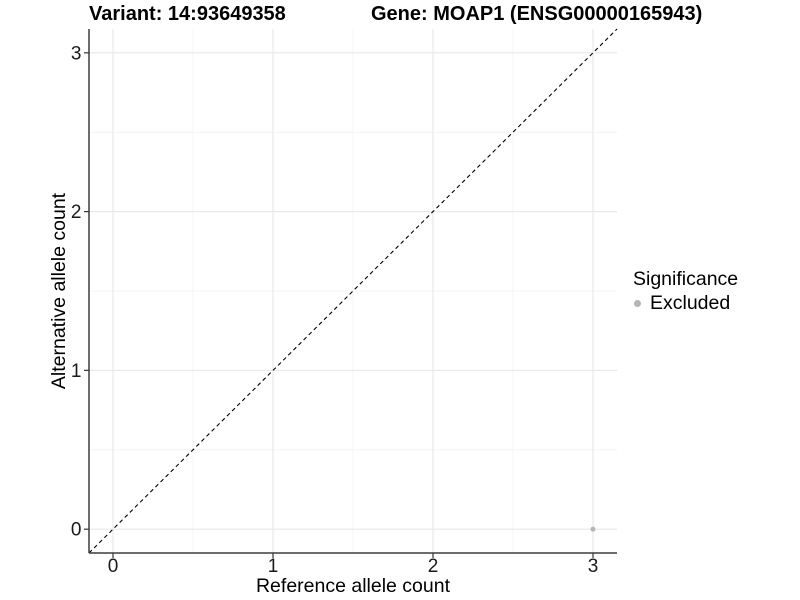 This screenshot has height=600, width=800. I want to click on y-tick-label: 0, so click(76, 530).